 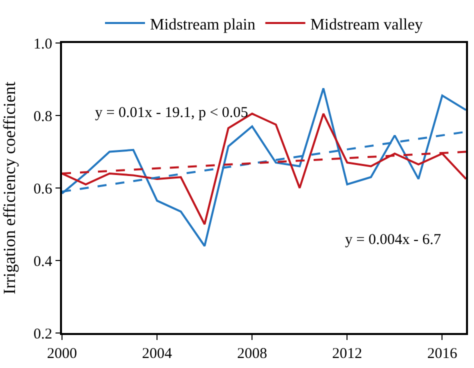 What do you see at coordinates (442, 354) in the screenshot?
I see `x-tick-label: 2016` at bounding box center [442, 354].